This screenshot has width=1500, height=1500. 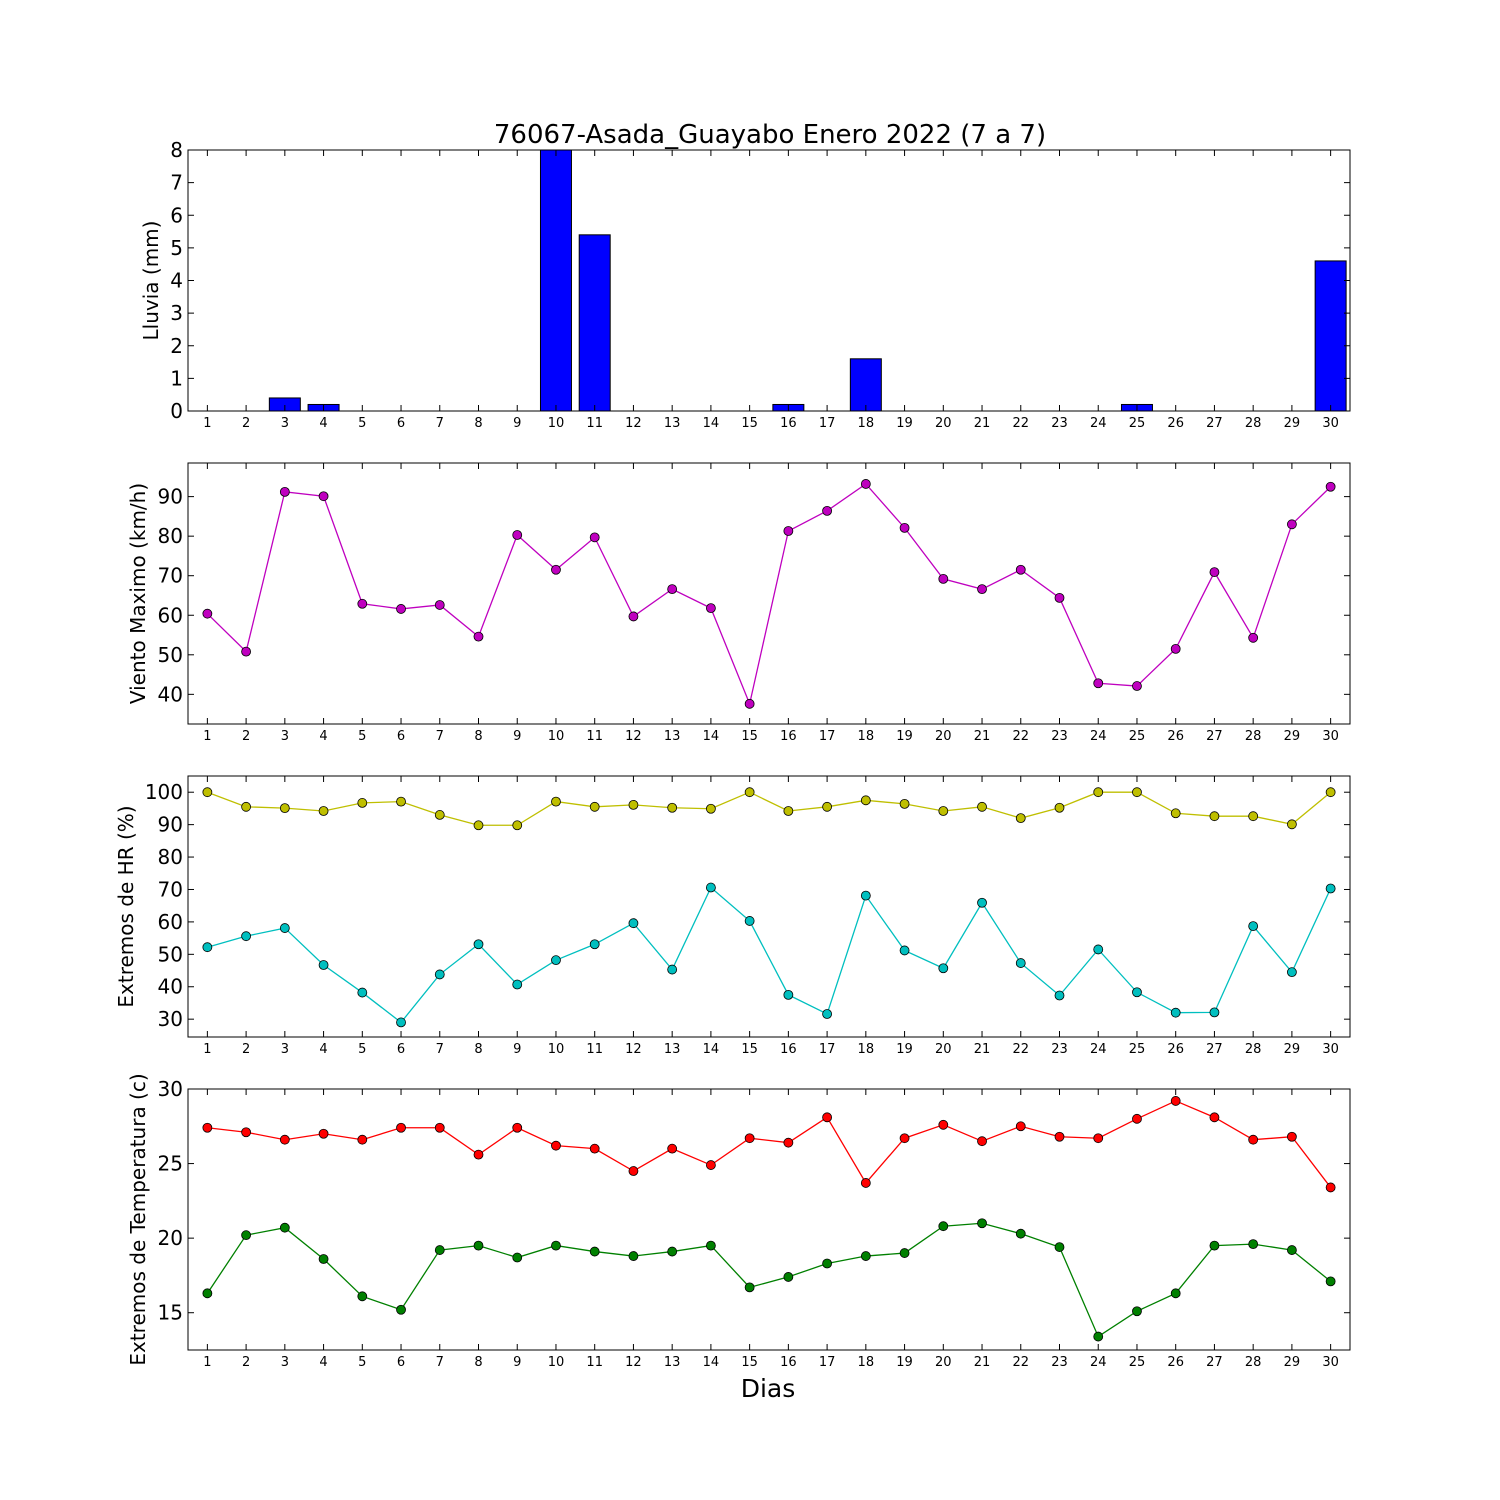 What do you see at coordinates (1253, 423) in the screenshot?
I see `x-tick-label: 28` at bounding box center [1253, 423].